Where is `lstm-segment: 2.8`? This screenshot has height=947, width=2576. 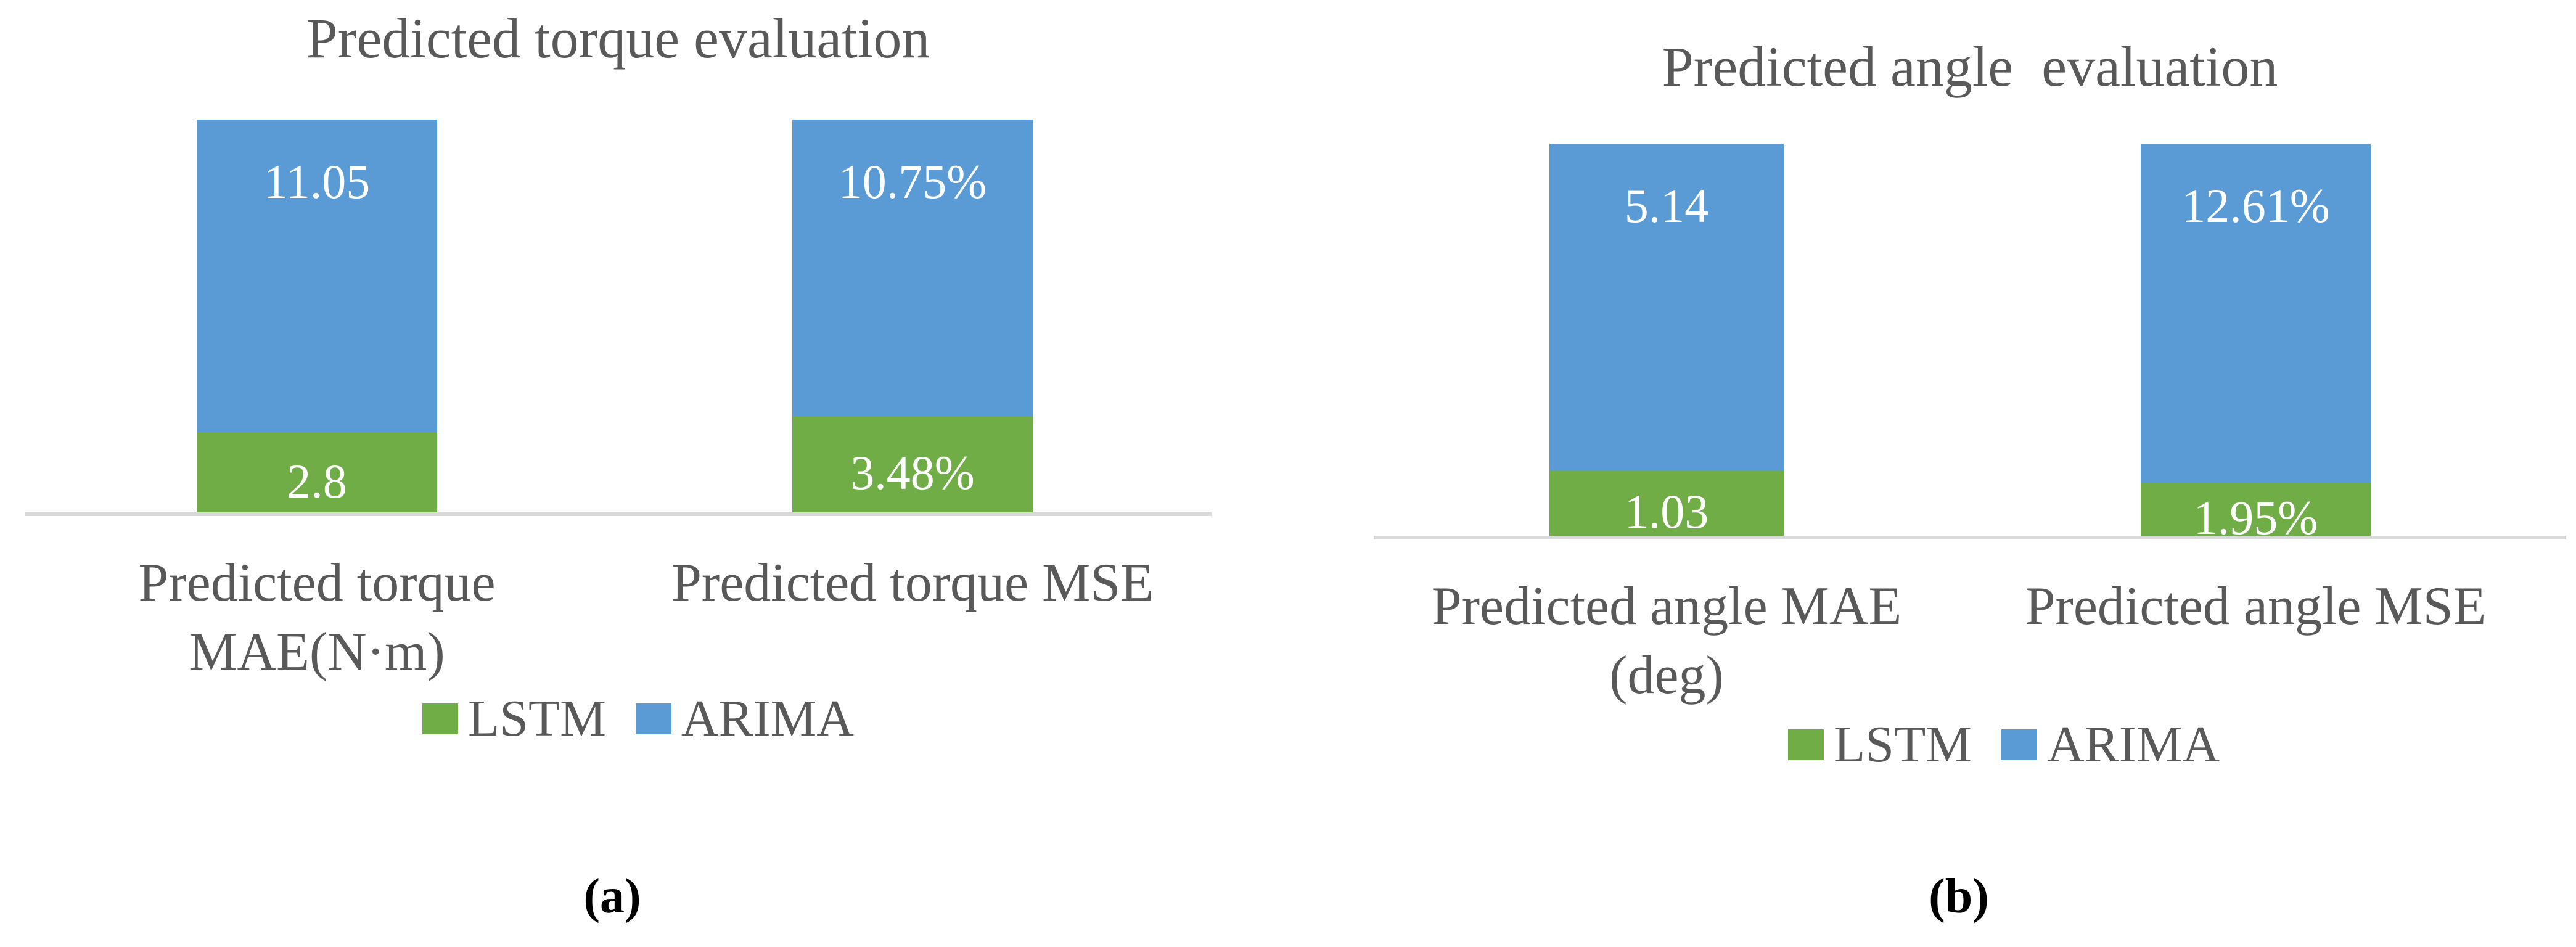 lstm-segment: 2.8 is located at coordinates (317, 473).